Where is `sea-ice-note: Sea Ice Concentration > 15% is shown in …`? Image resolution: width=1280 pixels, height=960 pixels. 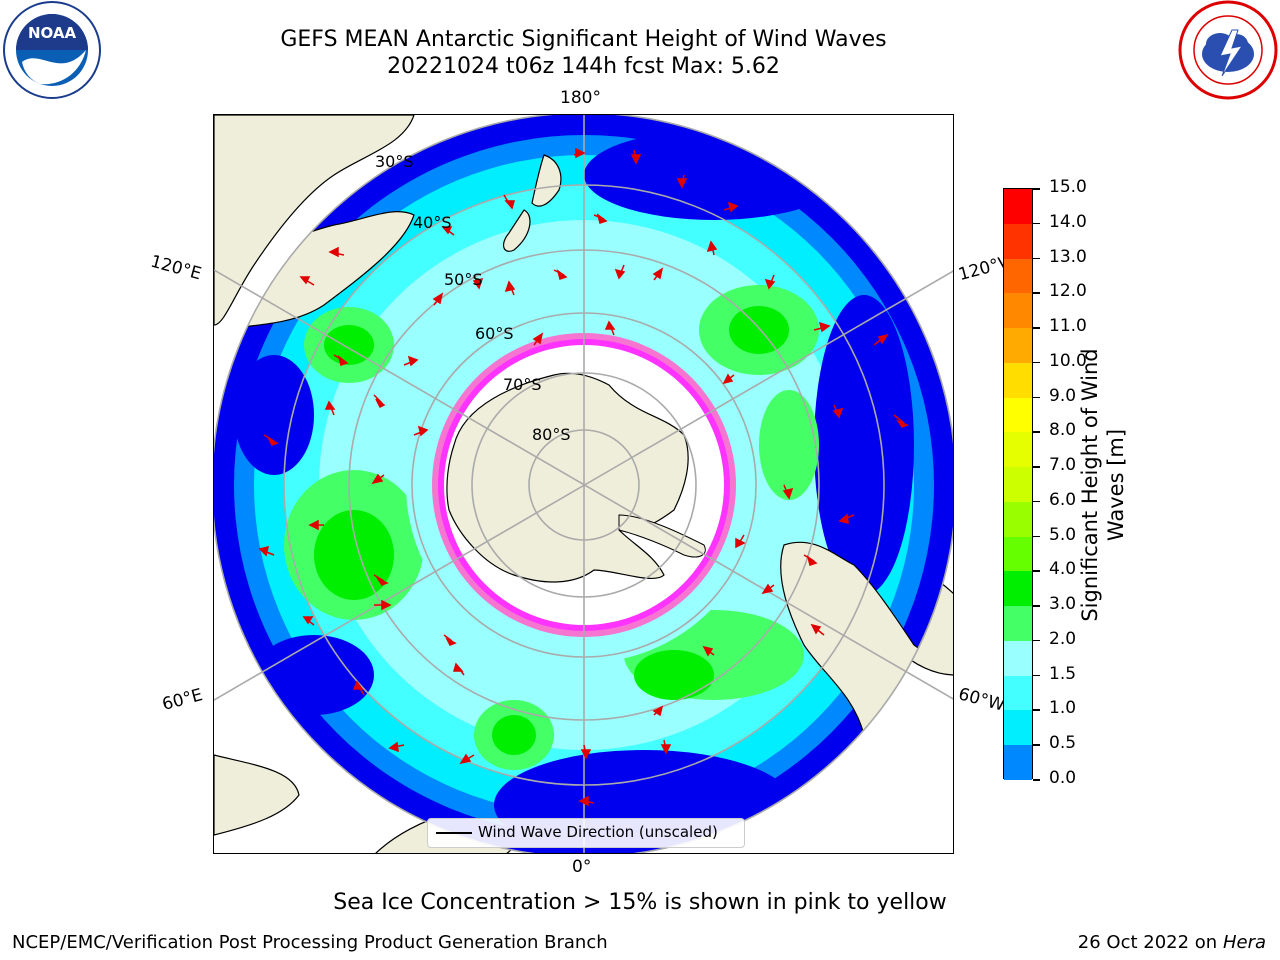
sea-ice-note: Sea Ice Concentration > 15% is shown in … is located at coordinates (640, 902).